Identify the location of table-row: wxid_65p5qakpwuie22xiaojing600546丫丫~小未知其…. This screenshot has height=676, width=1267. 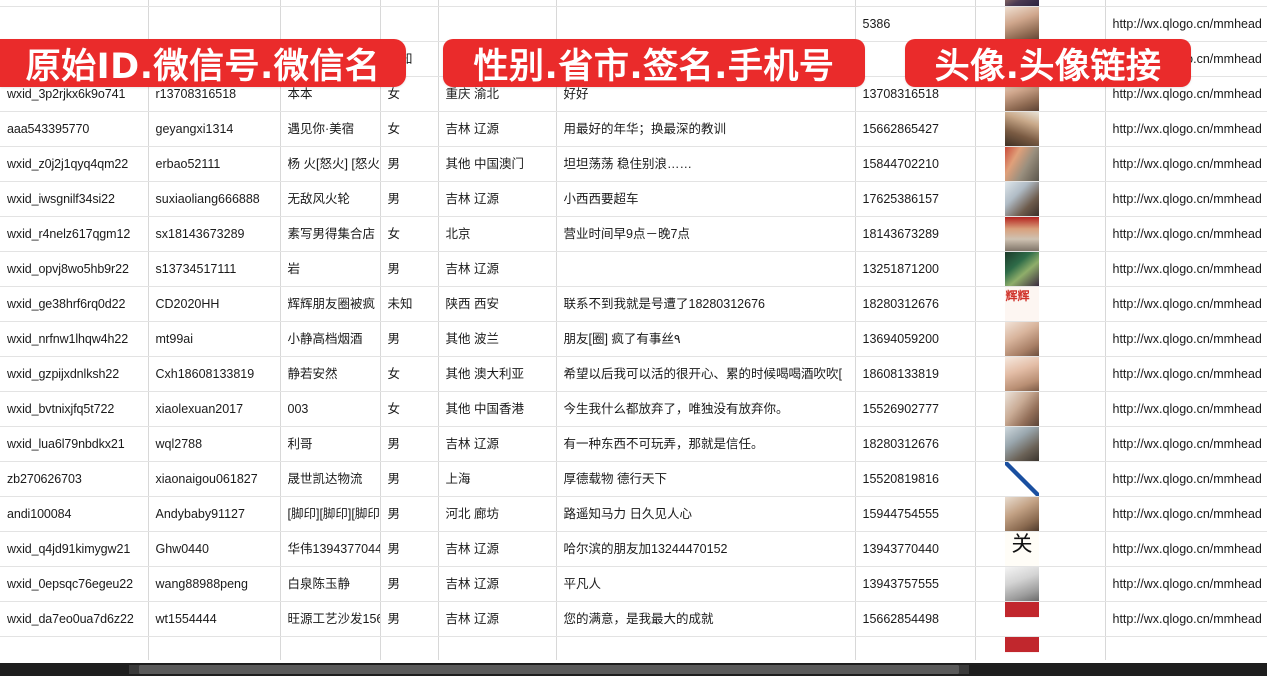
(633, 3).